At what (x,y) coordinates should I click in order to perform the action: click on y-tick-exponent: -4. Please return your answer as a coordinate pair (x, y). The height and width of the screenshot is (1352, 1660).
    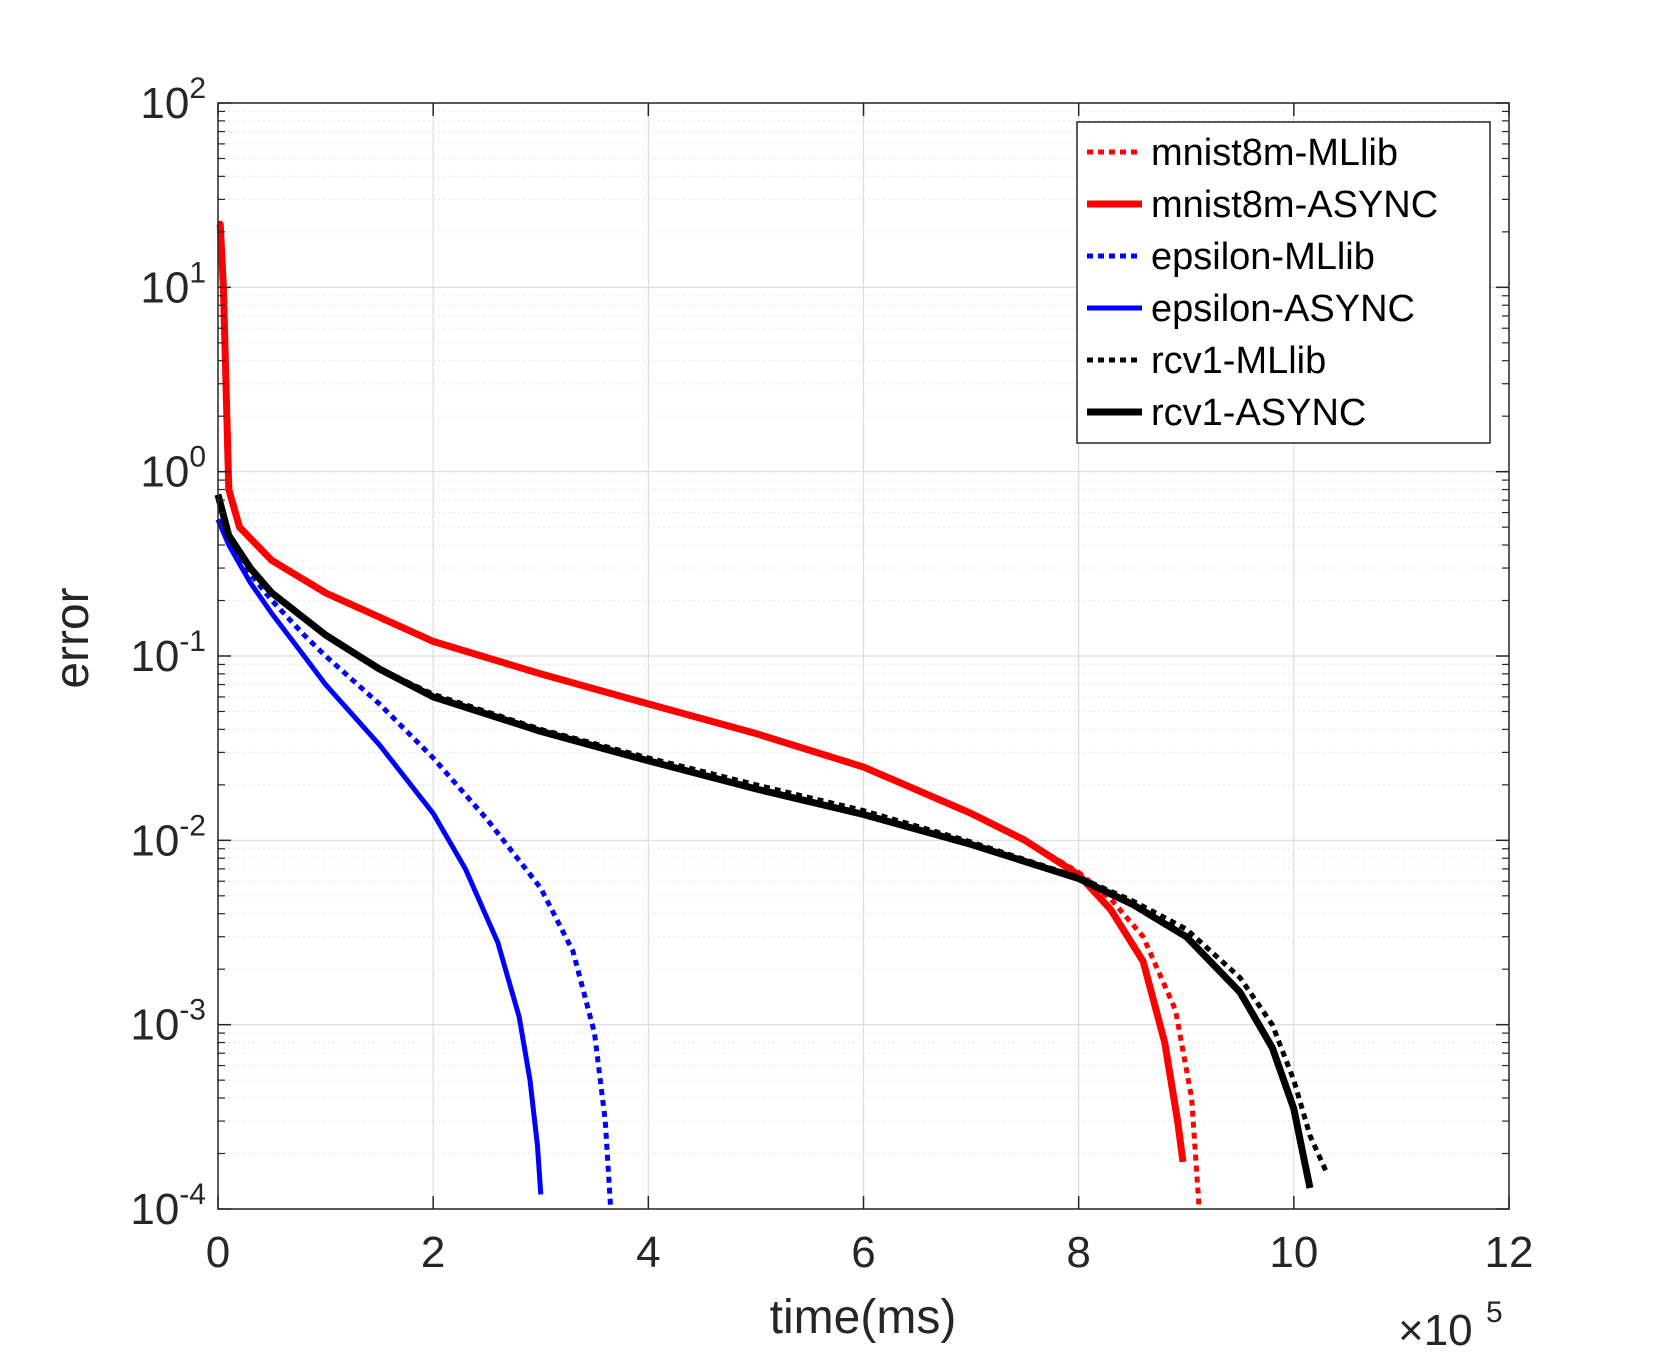
    Looking at the image, I should click on (192, 1194).